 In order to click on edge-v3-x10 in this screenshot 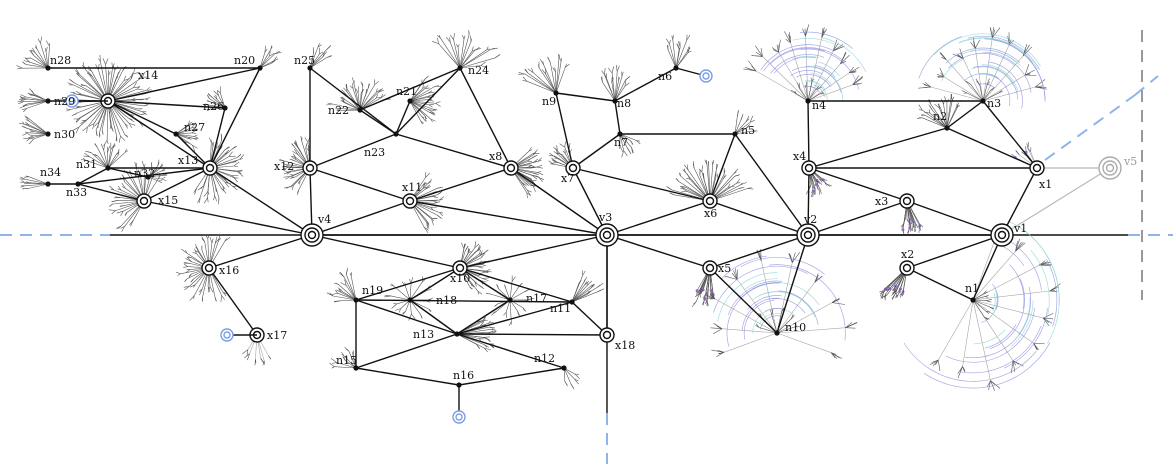, I will do `click(533, 251)`.